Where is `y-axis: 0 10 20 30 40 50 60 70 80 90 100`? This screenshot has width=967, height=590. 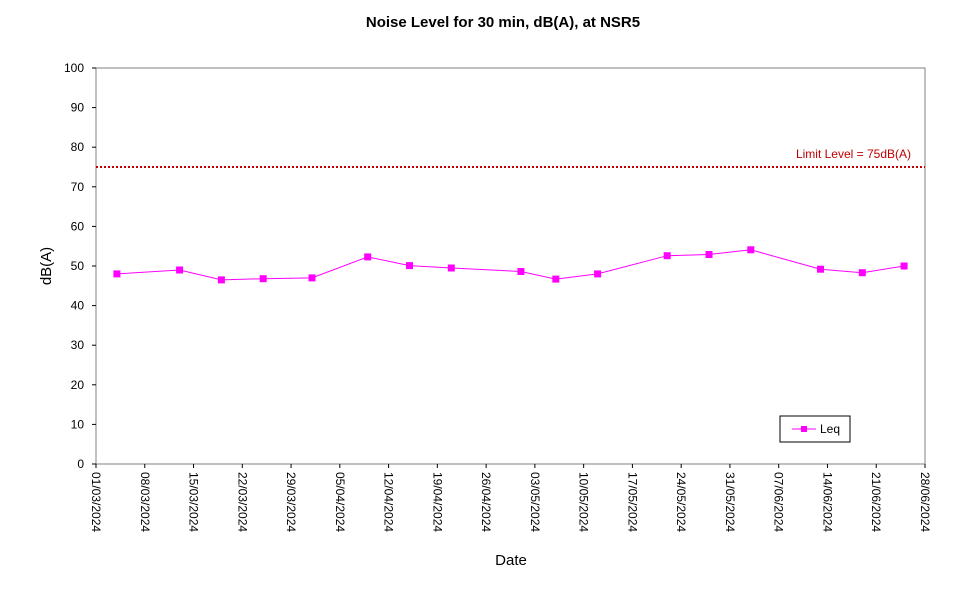
y-axis: 0 10 20 30 40 50 60 70 80 90 100 is located at coordinates (80, 266).